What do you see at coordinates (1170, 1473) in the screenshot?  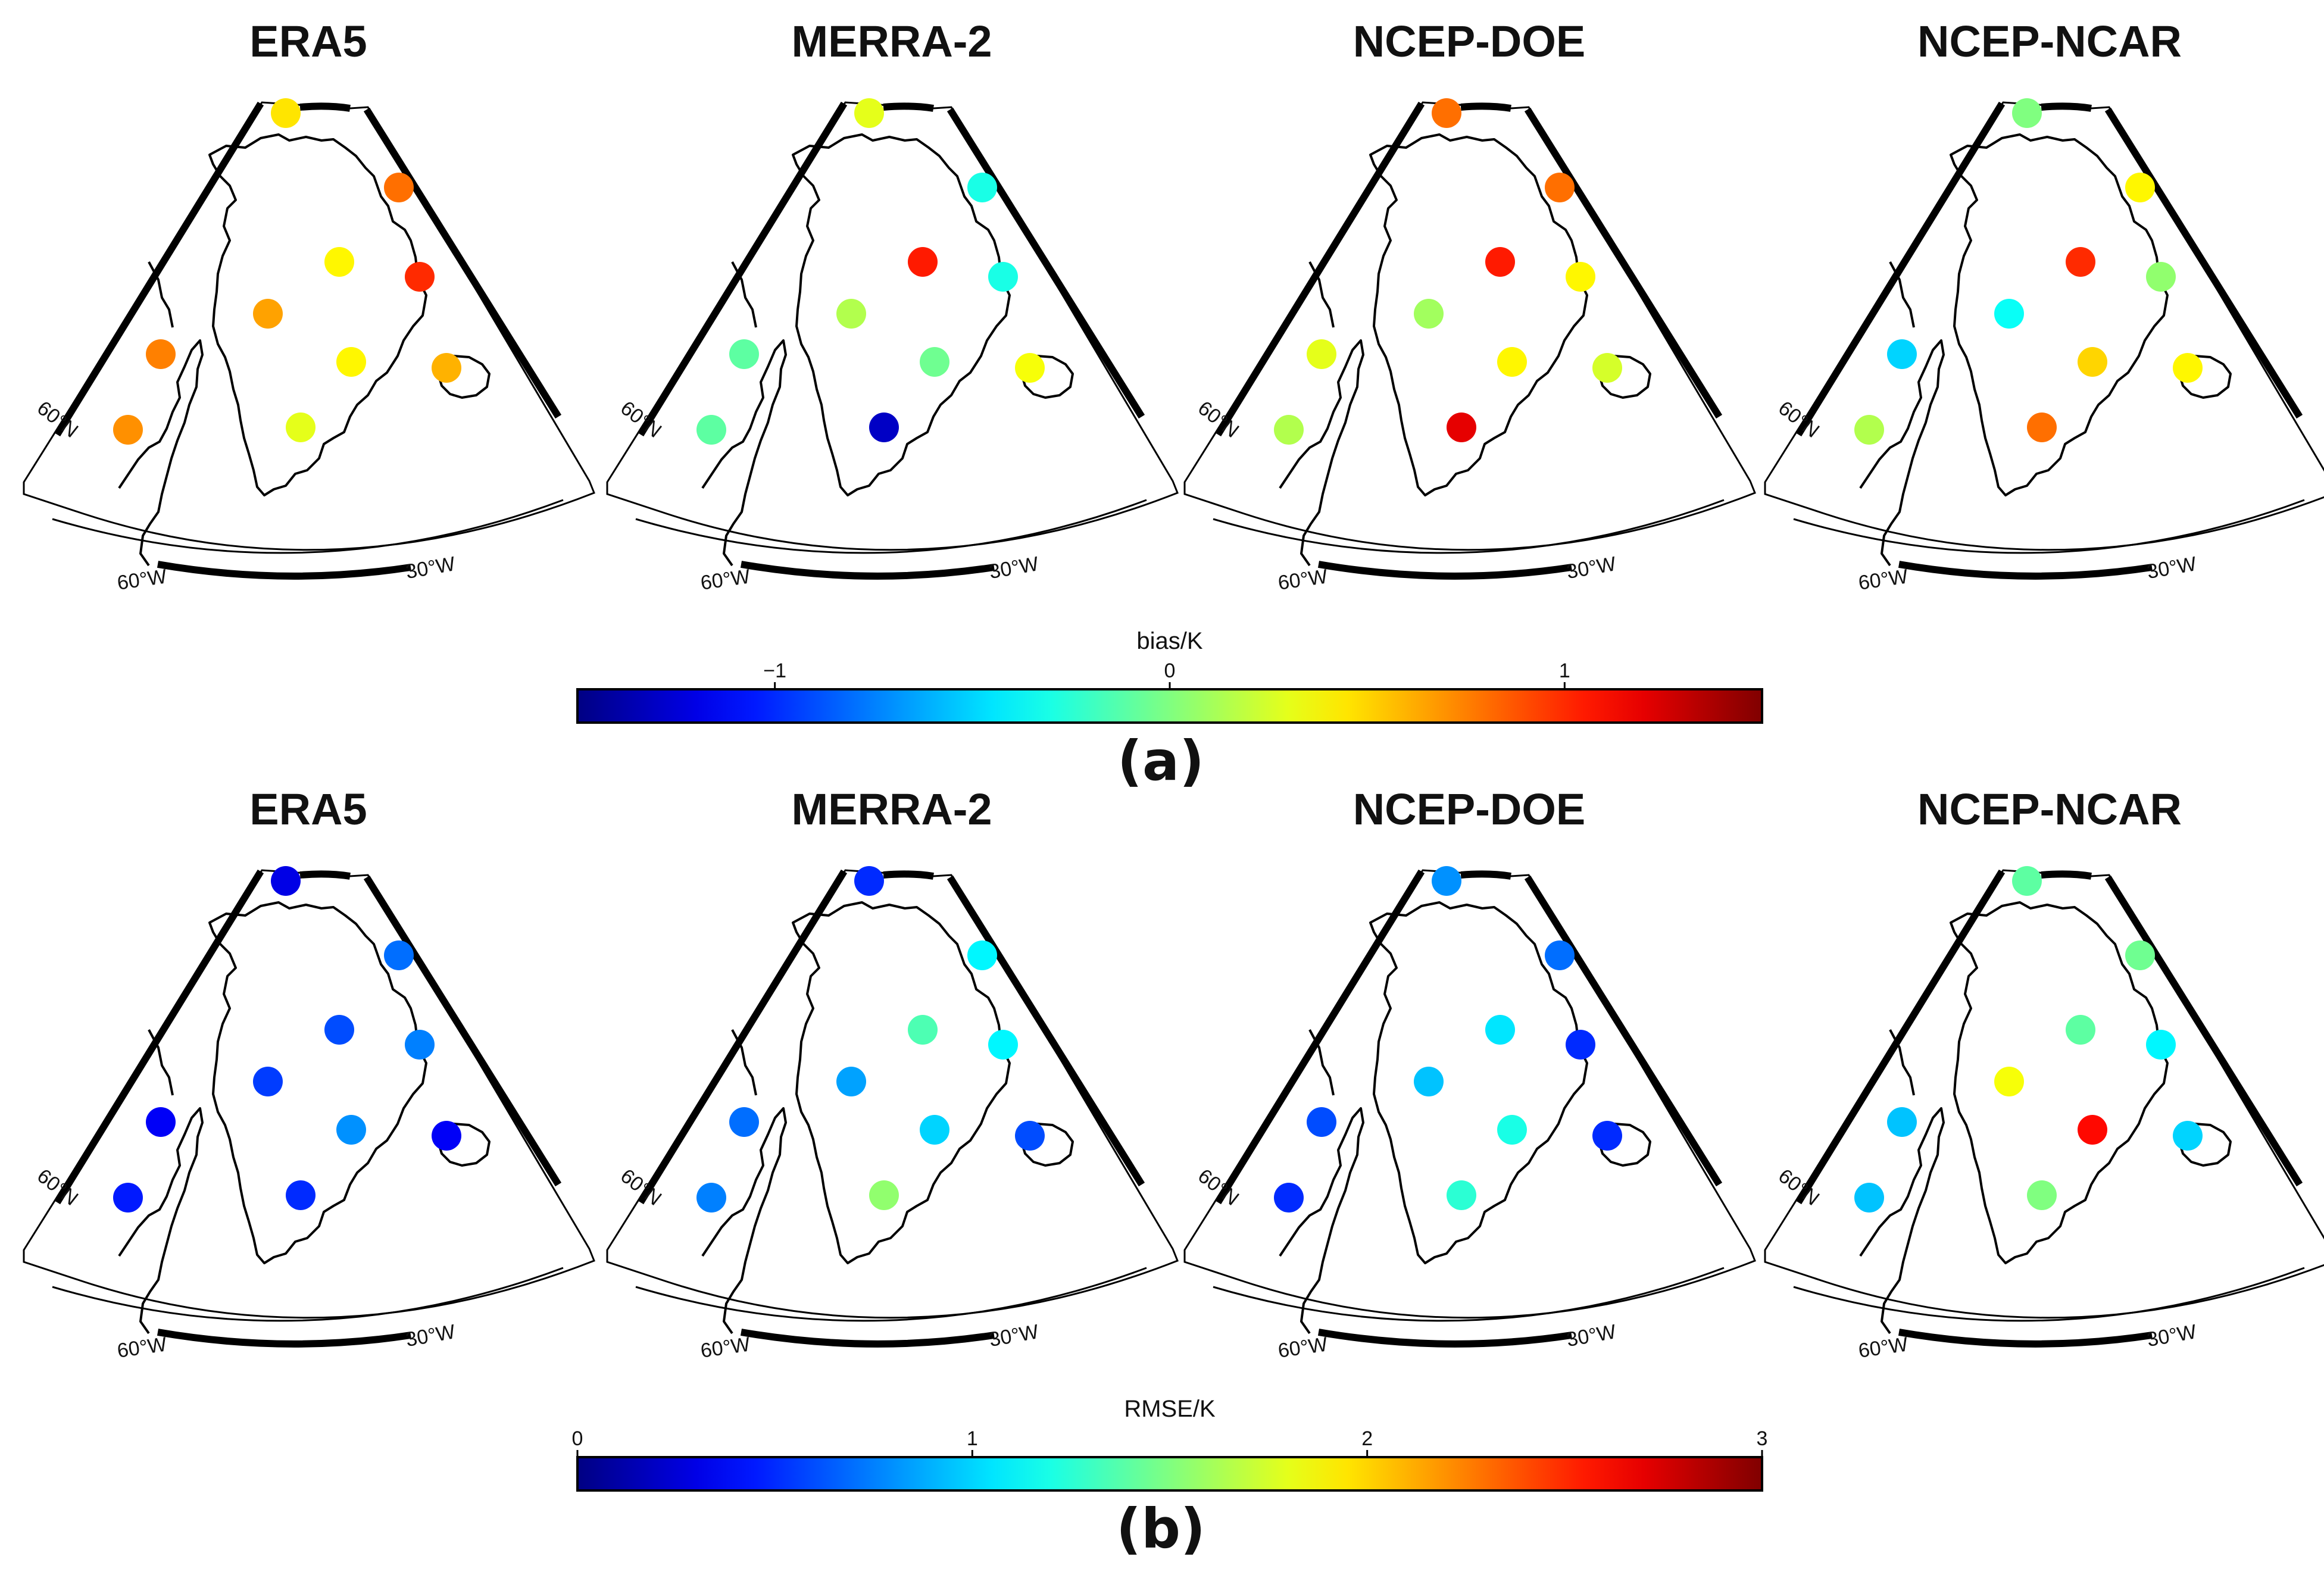 I see `colorbar-gradient` at bounding box center [1170, 1473].